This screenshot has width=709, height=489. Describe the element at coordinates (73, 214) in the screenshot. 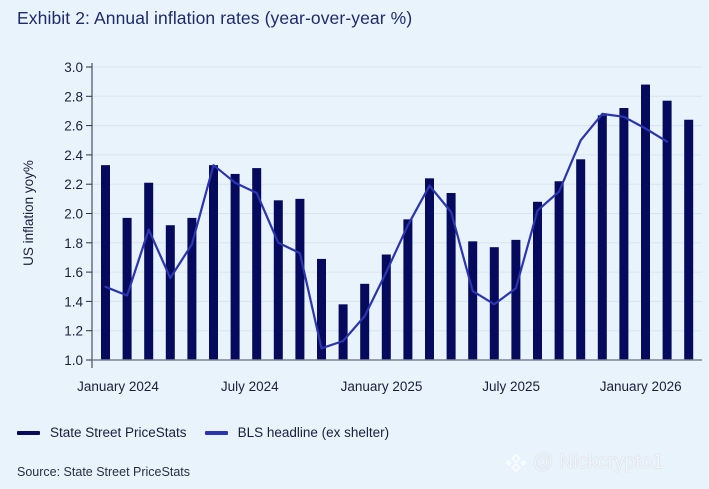

I see `y-tick-label: 2.0` at that location.